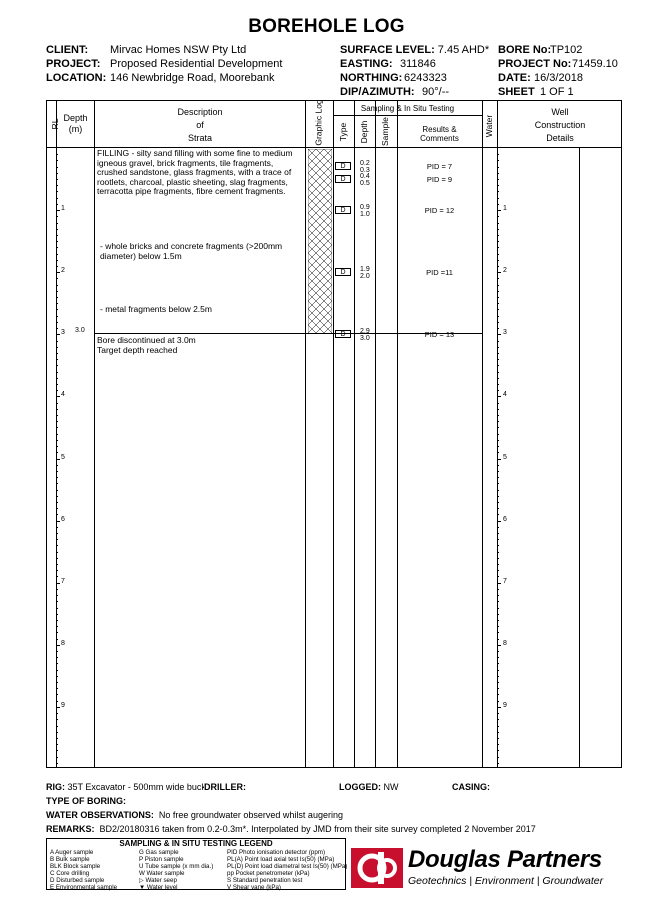  What do you see at coordinates (471, 787) in the screenshot?
I see `casing-label: CASING:` at bounding box center [471, 787].